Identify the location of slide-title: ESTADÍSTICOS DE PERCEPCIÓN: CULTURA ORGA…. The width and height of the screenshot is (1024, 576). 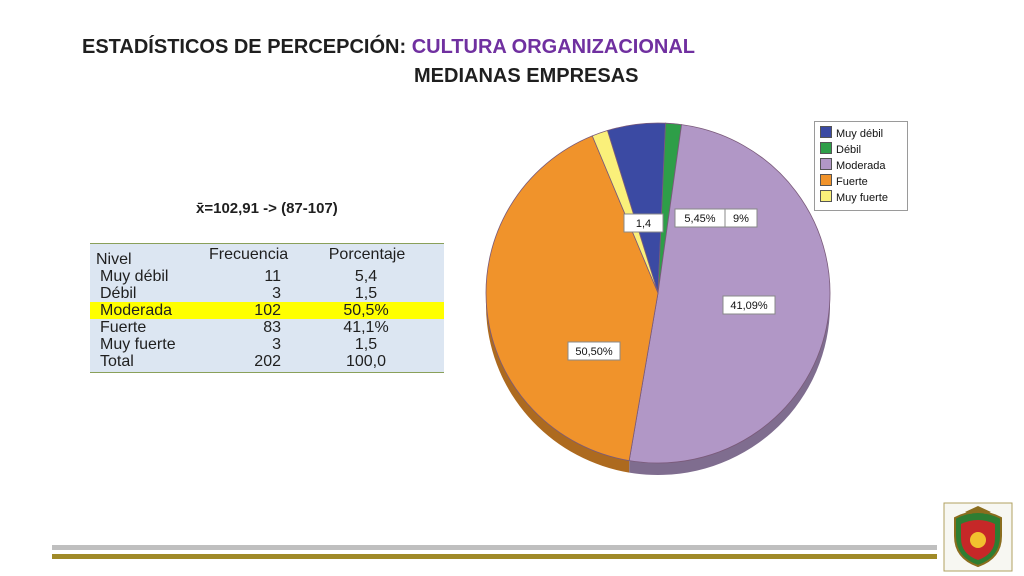
(388, 47).